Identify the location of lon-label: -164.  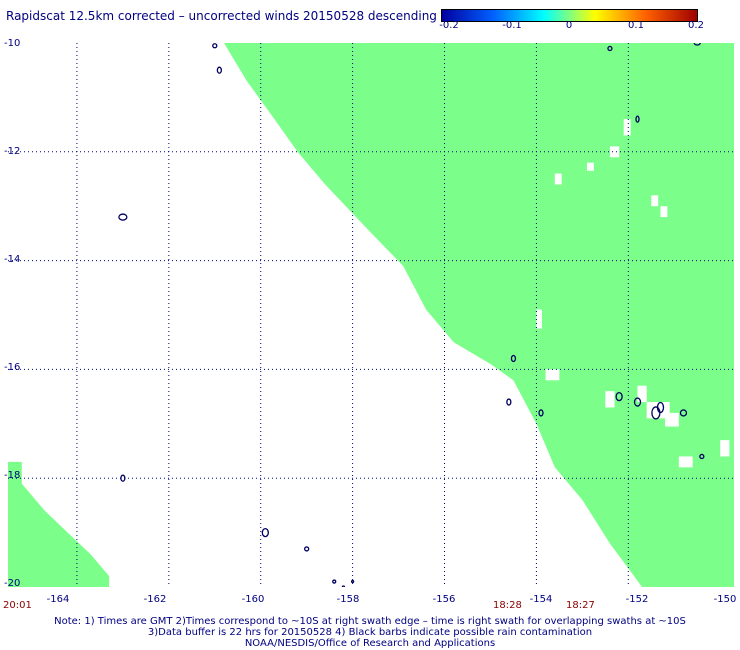
(58, 599).